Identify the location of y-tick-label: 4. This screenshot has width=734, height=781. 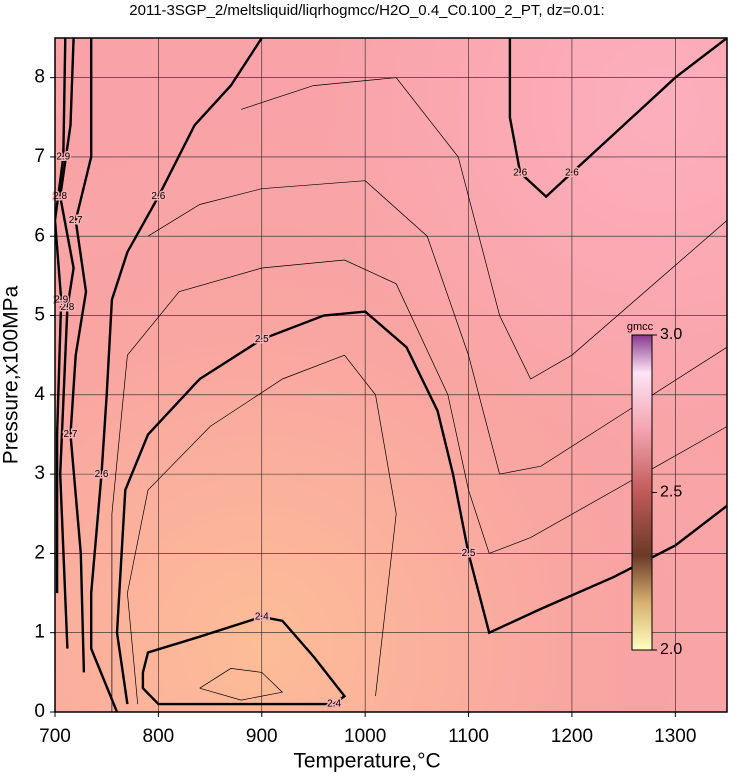
(39, 394).